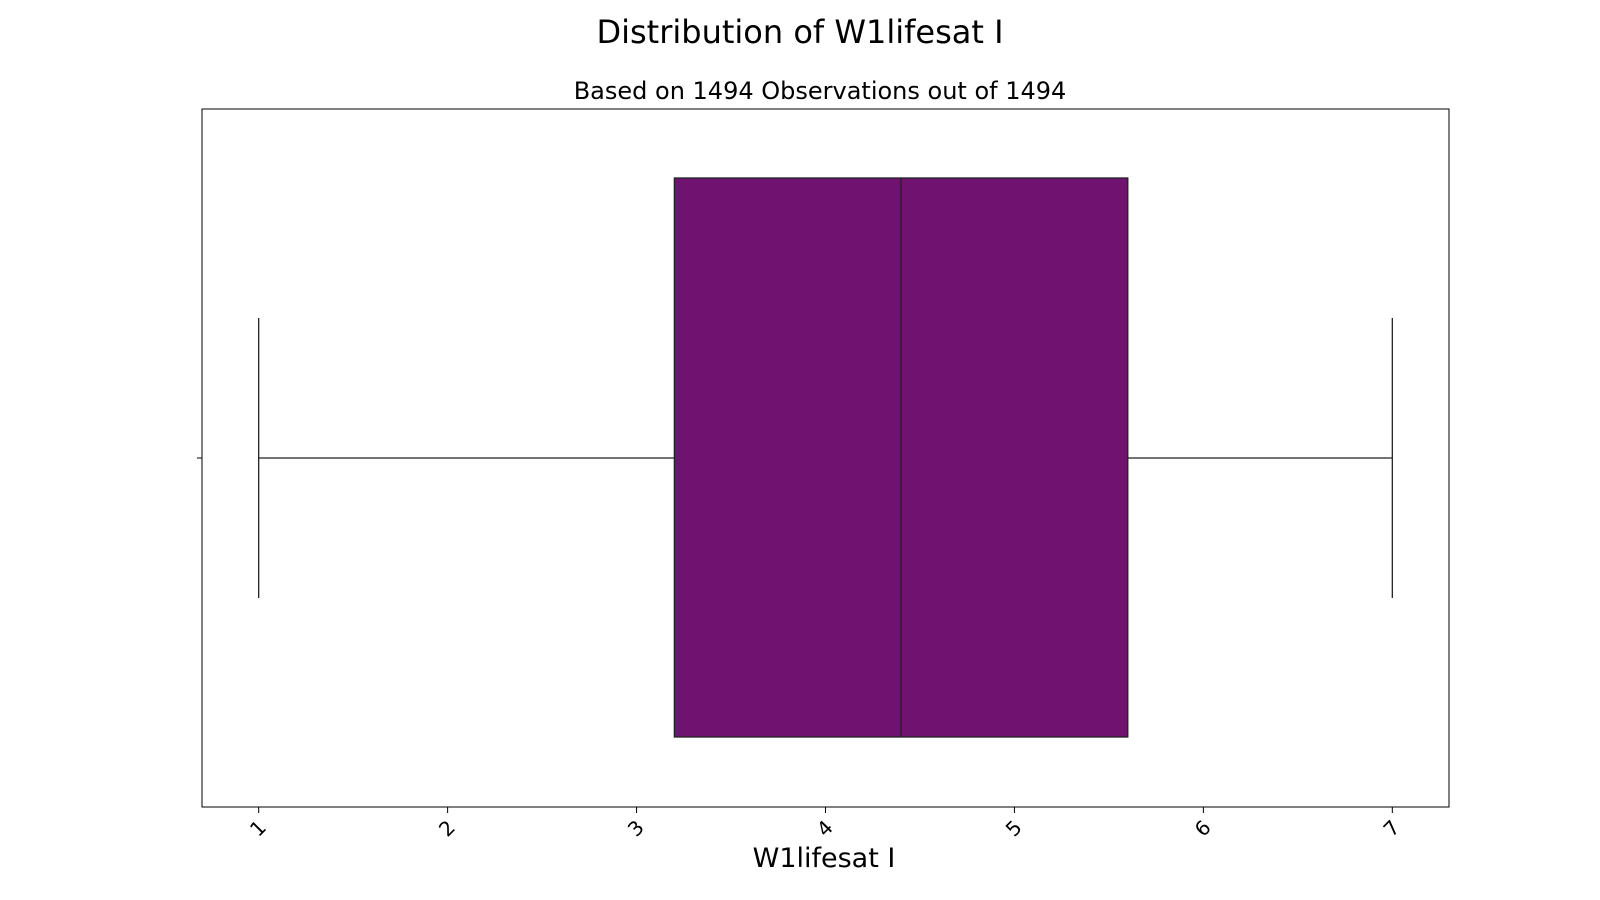 This screenshot has height=900, width=1600. What do you see at coordinates (1203, 828) in the screenshot?
I see `x-tick-label: 6` at bounding box center [1203, 828].